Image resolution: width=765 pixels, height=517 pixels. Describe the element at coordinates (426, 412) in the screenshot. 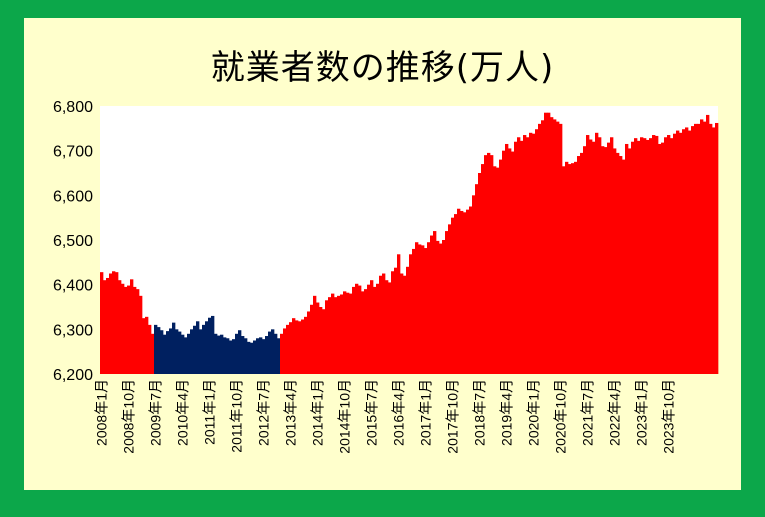

I see `x-tick-label: 2017年1月` at that location.